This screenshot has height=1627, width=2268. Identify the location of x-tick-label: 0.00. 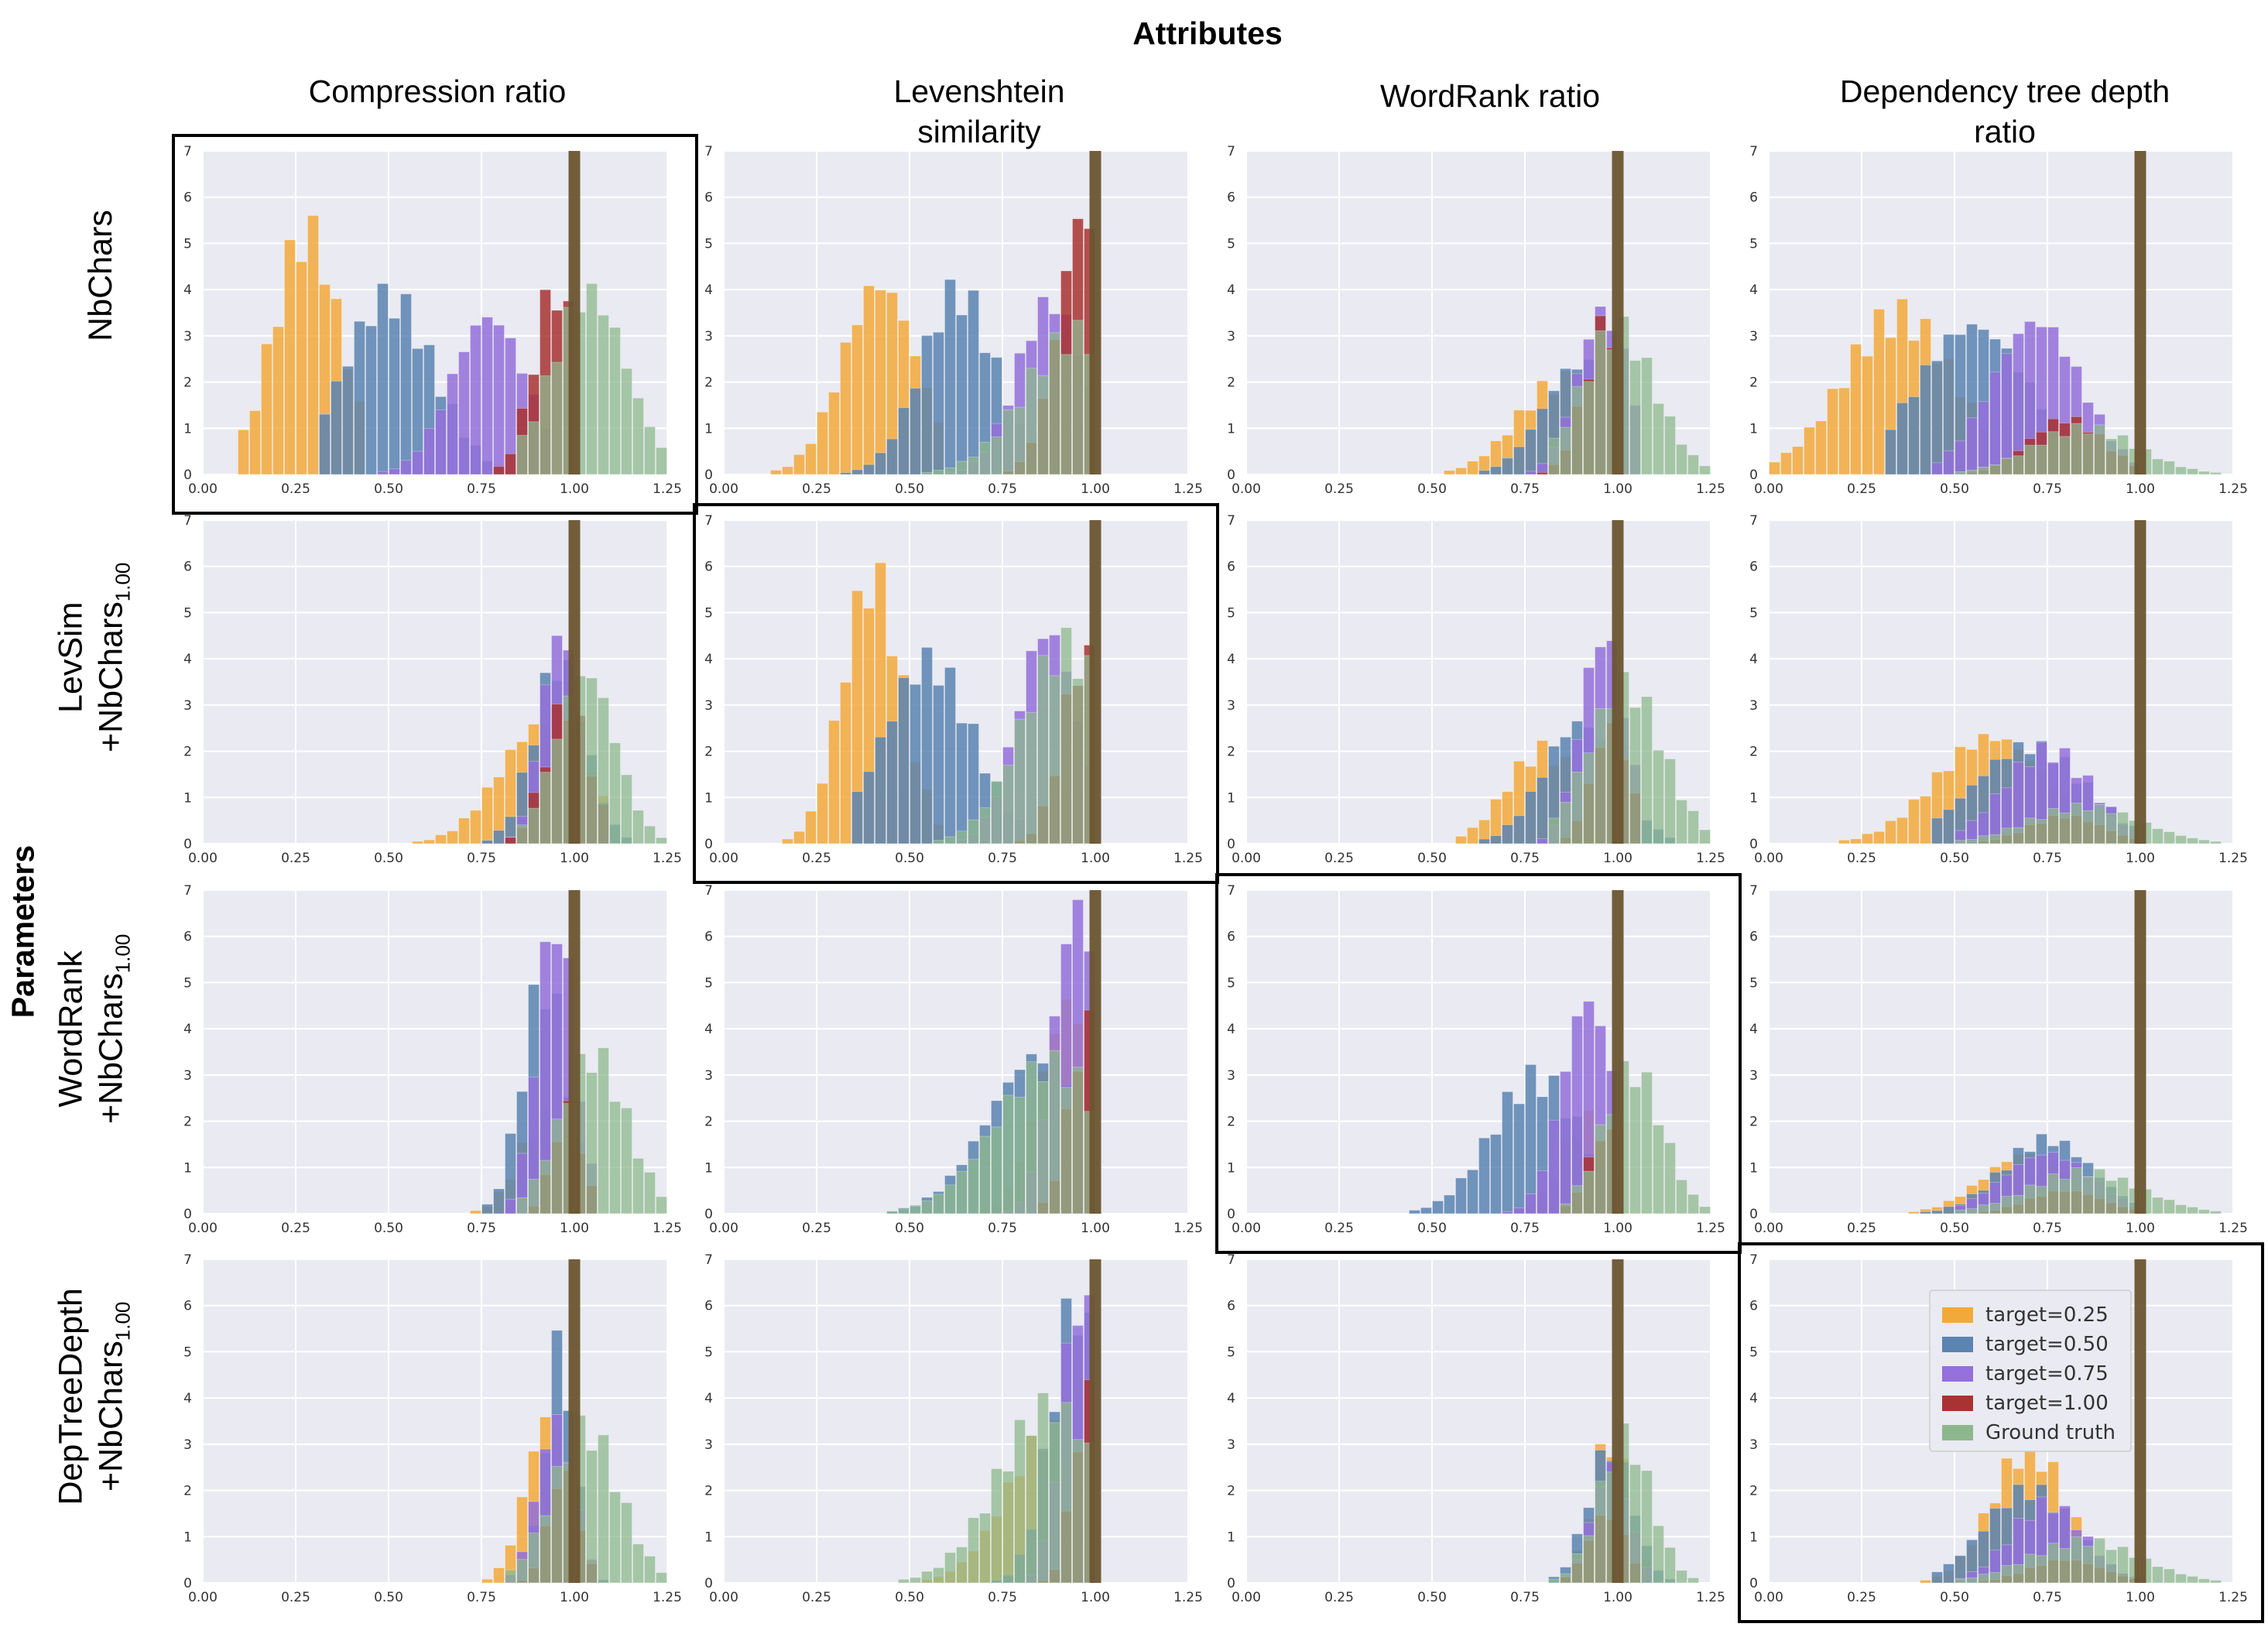
(1768, 1597).